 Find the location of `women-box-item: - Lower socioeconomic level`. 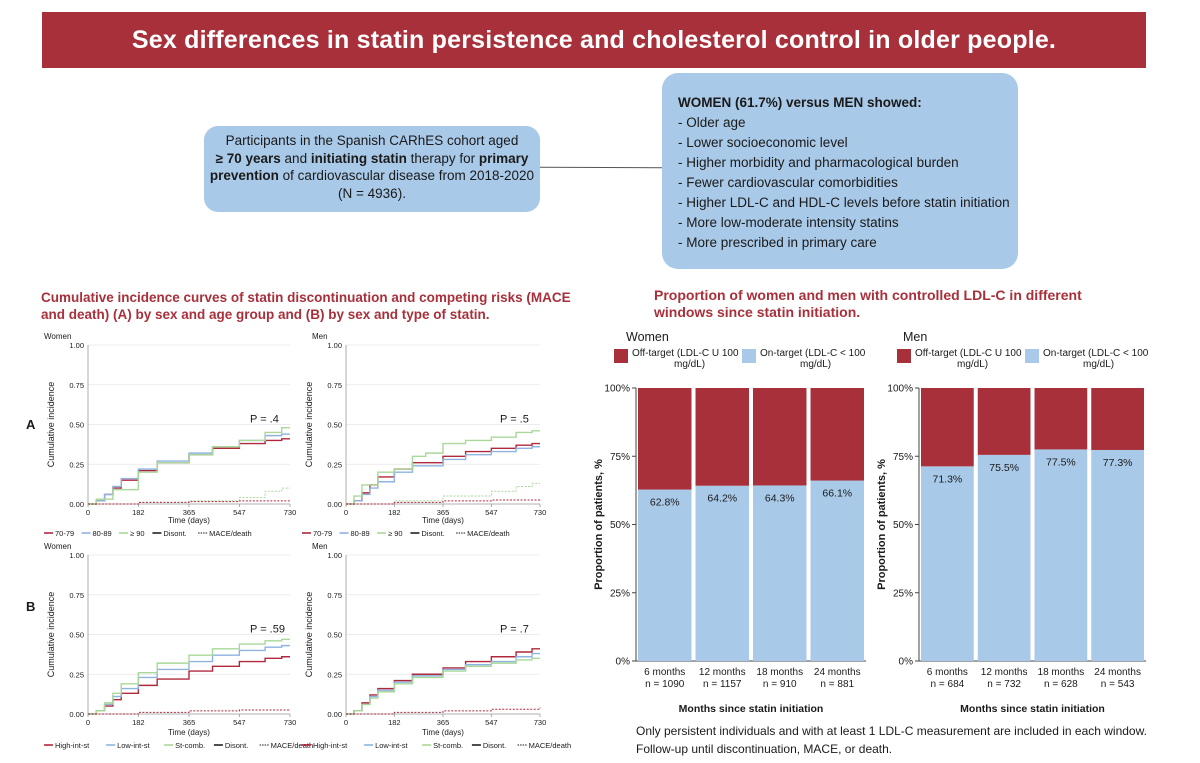

women-box-item: - Lower socioeconomic level is located at coordinates (763, 142).